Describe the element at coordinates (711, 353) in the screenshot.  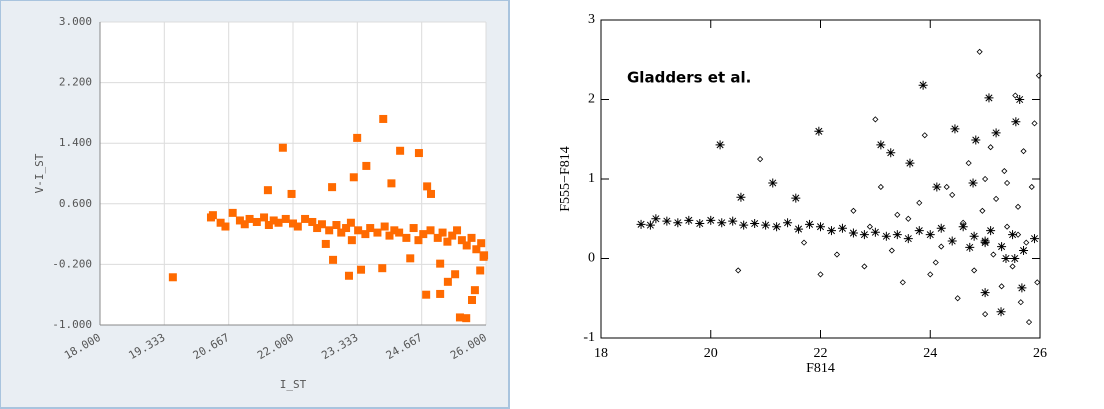
I see `x-tick-label: 20` at that location.